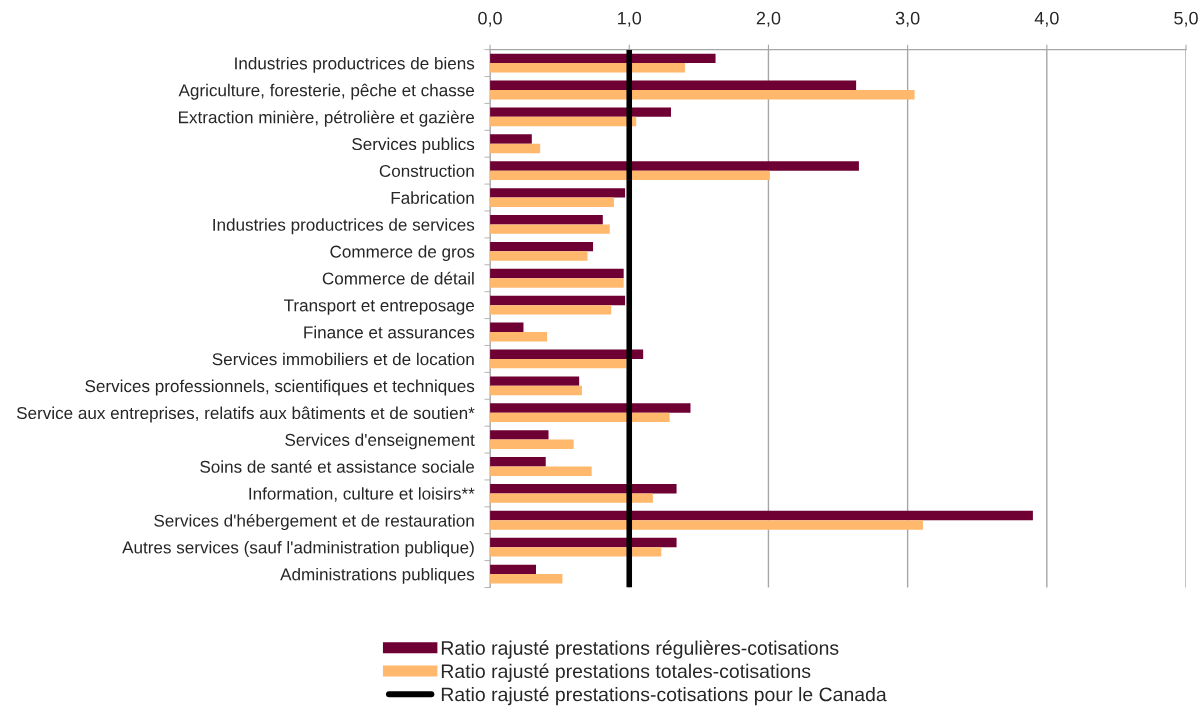  What do you see at coordinates (907, 19) in the screenshot?
I see `x-tick-label: 3,0` at bounding box center [907, 19].